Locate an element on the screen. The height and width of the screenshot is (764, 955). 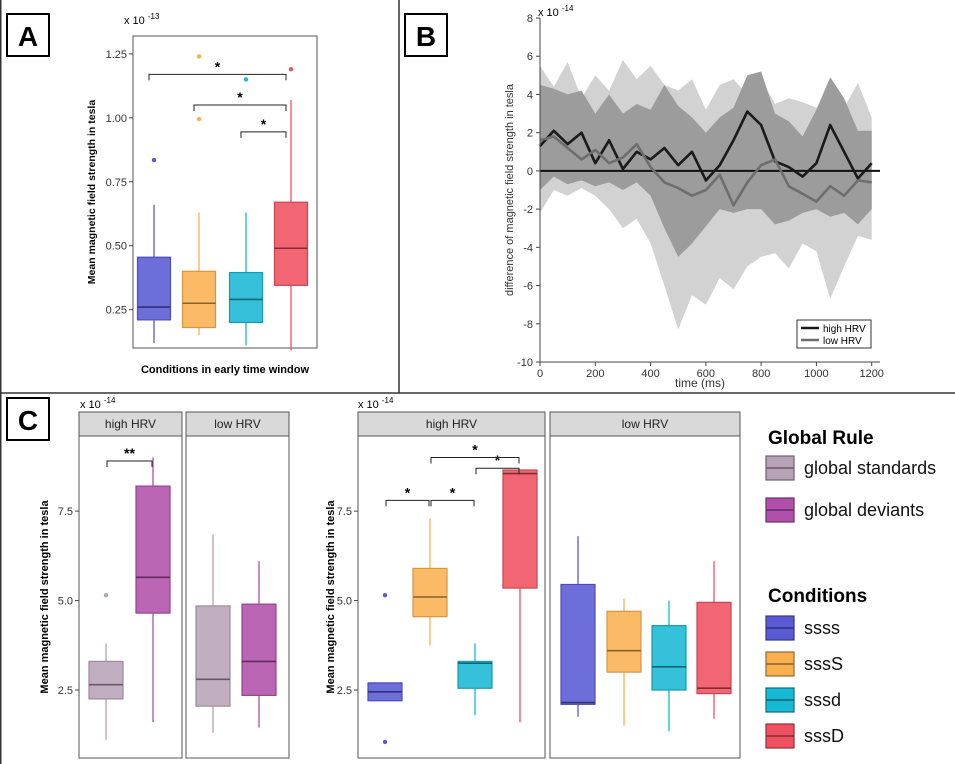
panel-label-b: B is located at coordinates (426, 35).